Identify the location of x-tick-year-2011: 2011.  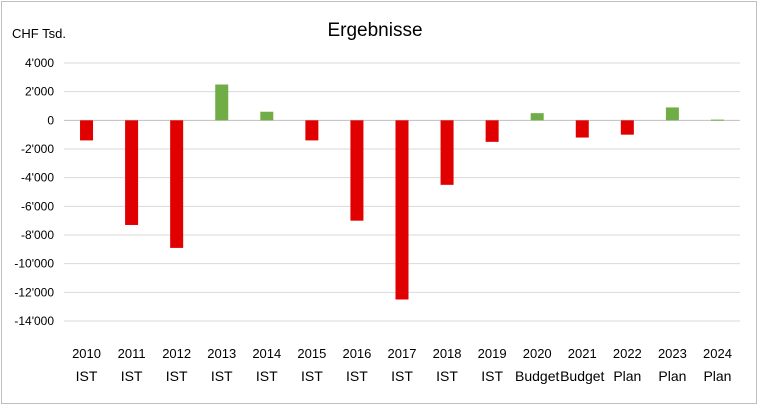
(132, 353).